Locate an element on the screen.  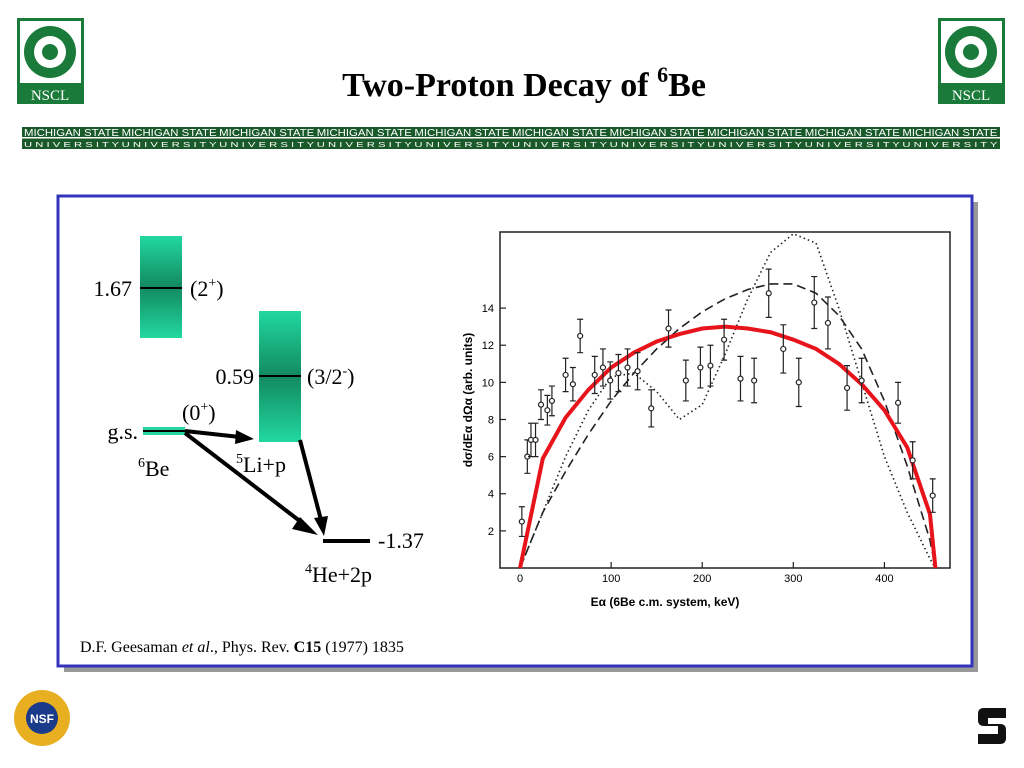
nucleus-sup: 6 is located at coordinates (141, 463).